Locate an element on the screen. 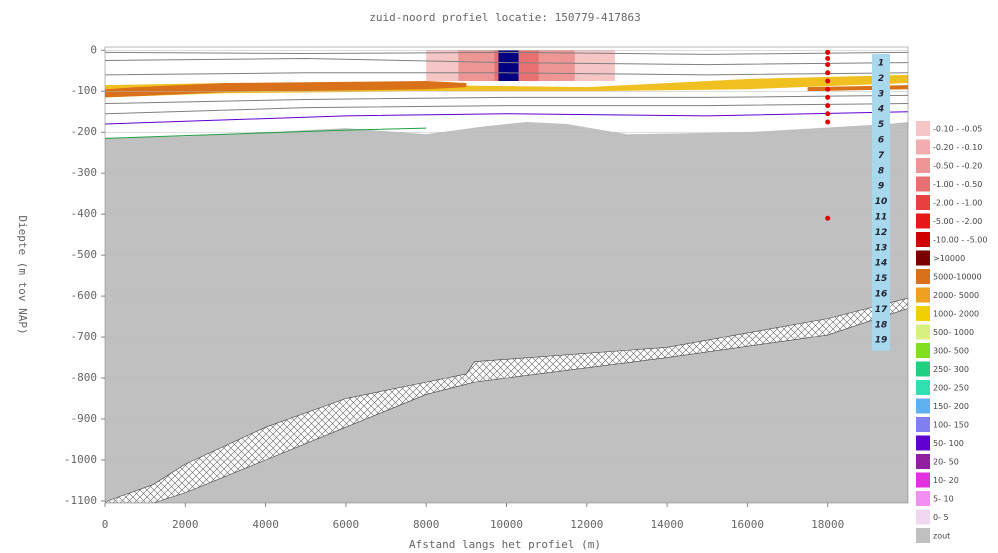 This screenshot has height=553, width=998. well-label: 8 is located at coordinates (881, 171).